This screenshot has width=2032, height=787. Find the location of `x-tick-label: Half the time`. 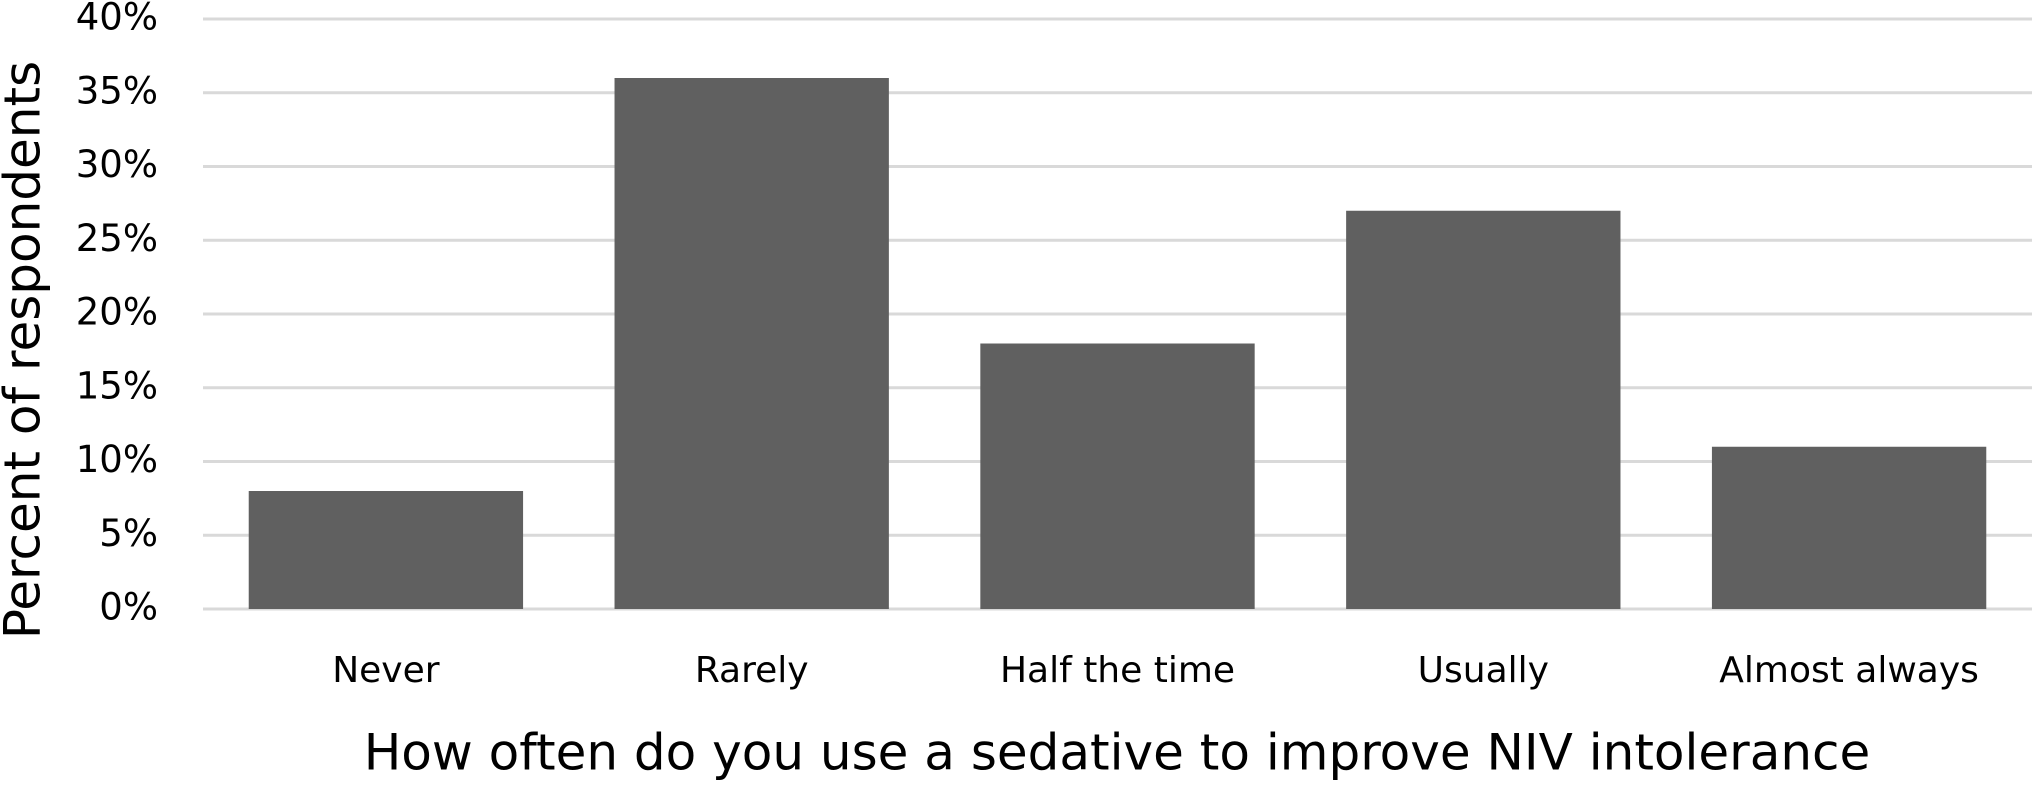

x-tick-label: Half the time is located at coordinates (1117, 670).